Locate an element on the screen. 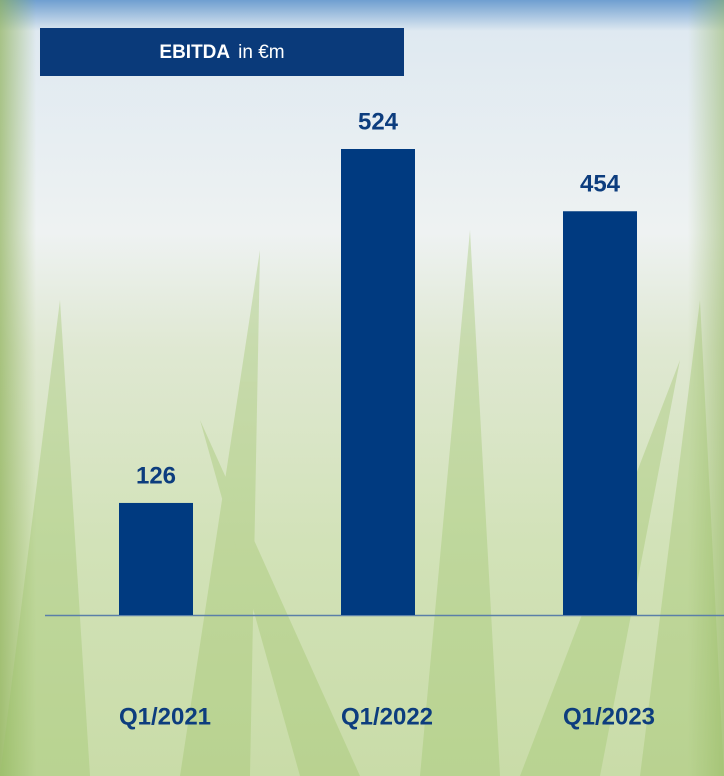 Image resolution: width=724 pixels, height=776 pixels. x-tick-label: Q1/2022 is located at coordinates (387, 716).